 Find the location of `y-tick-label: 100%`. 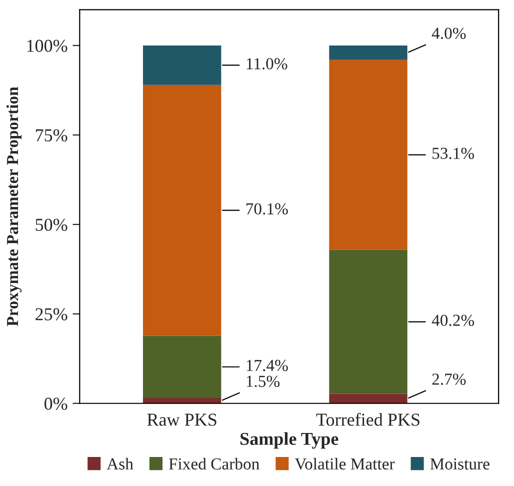

y-tick-label: 100% is located at coordinates (47, 46).